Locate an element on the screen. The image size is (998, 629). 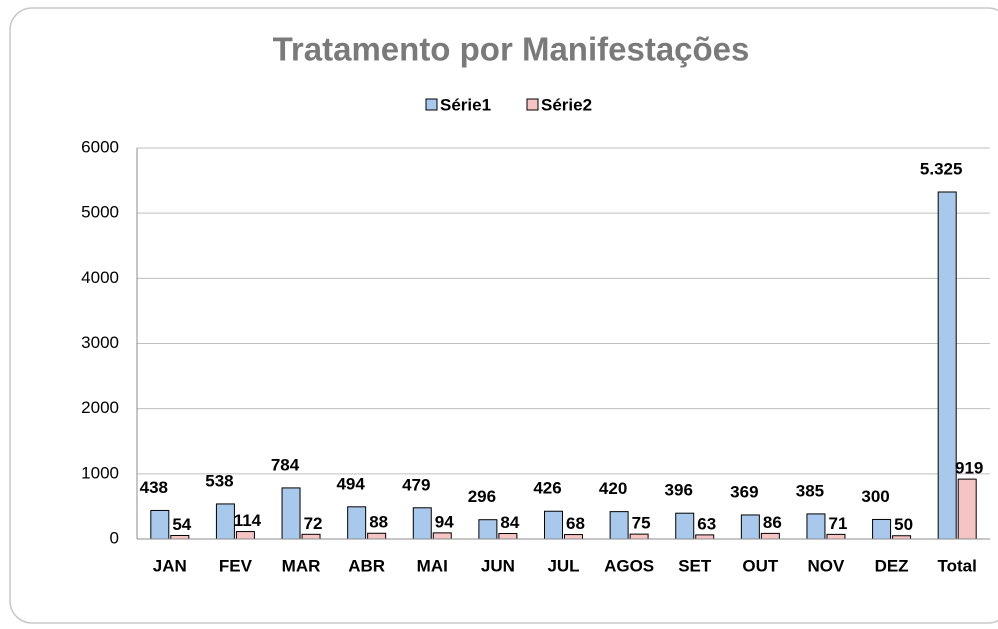
data-label: 5.325 is located at coordinates (941, 168).